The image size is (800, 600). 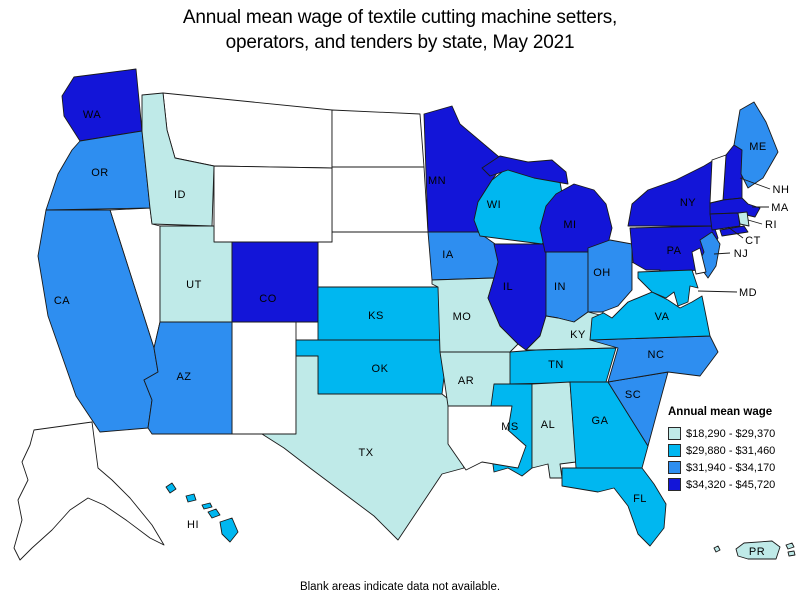 I want to click on state-label-sc: SC, so click(x=633, y=395).